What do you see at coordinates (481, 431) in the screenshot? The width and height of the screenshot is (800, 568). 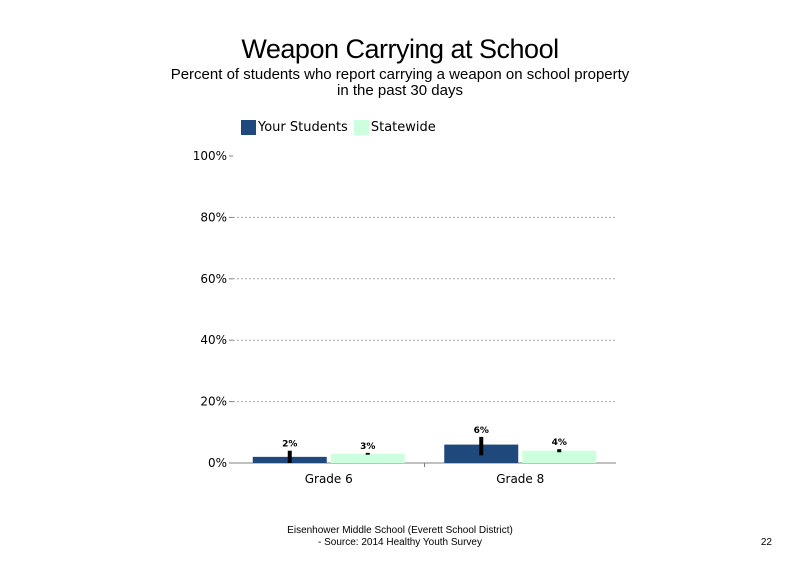 I see `data-label: 6%` at bounding box center [481, 431].